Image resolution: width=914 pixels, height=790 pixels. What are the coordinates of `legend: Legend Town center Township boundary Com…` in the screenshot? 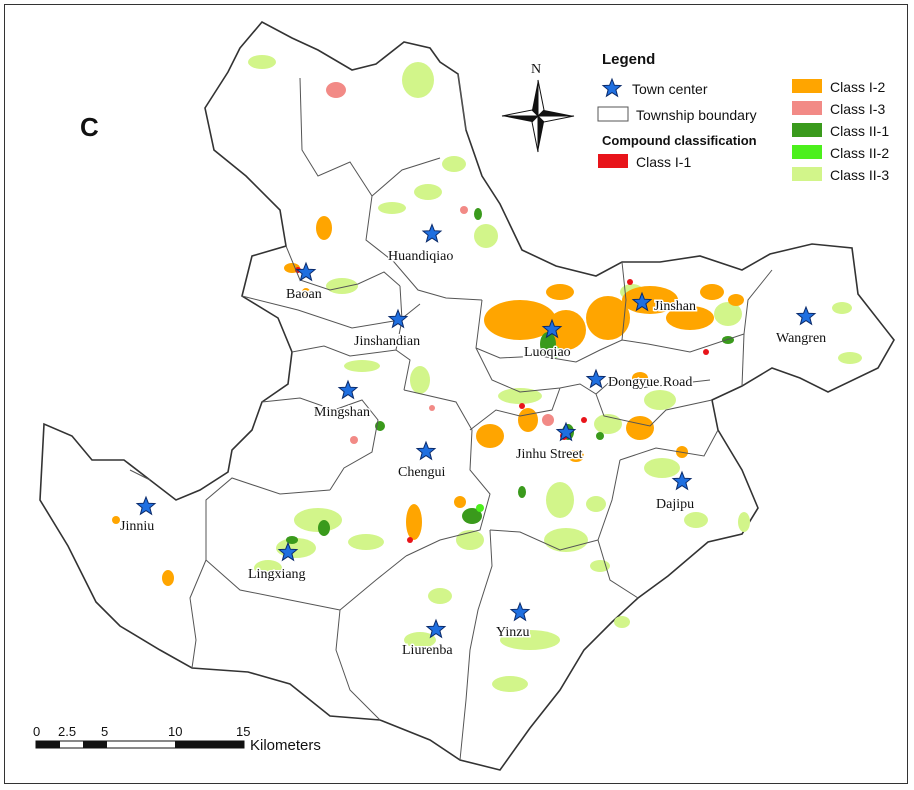 It's located at (743, 117).